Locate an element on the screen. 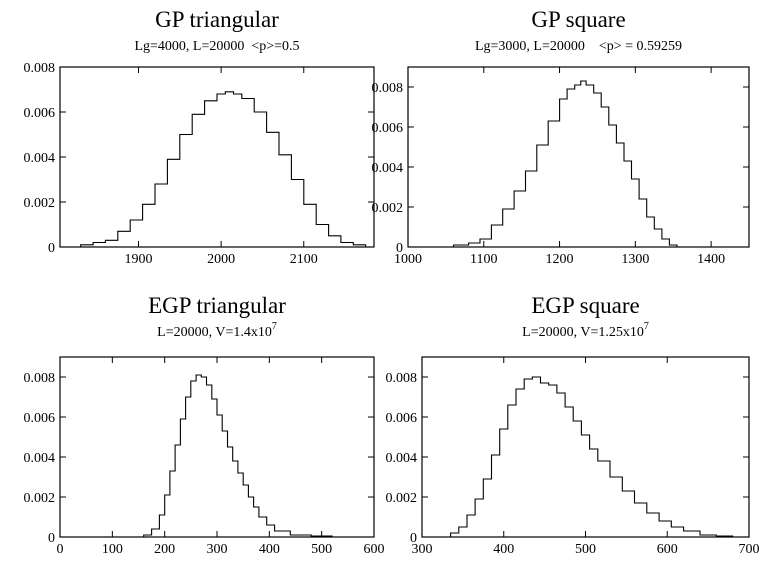  x-tick-label: 1900 is located at coordinates (139, 259).